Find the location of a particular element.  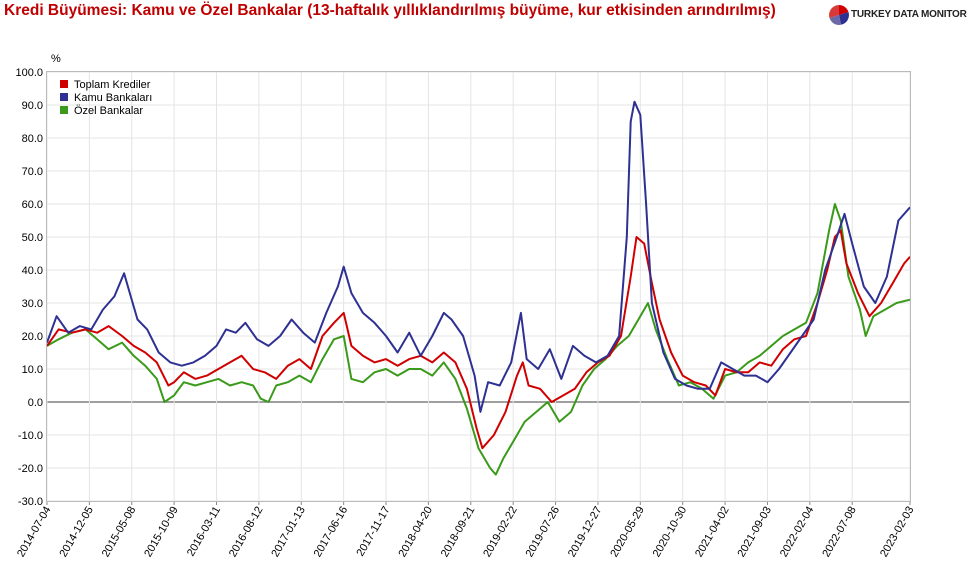

pie-logo-icon is located at coordinates (839, 15).